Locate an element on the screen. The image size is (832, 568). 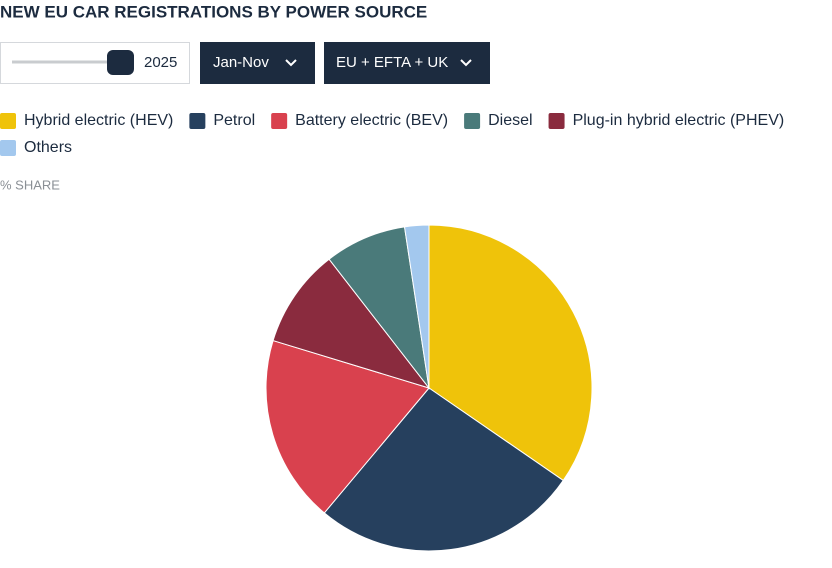
legend-item: Battery electric (BEV) is located at coordinates (359, 120).